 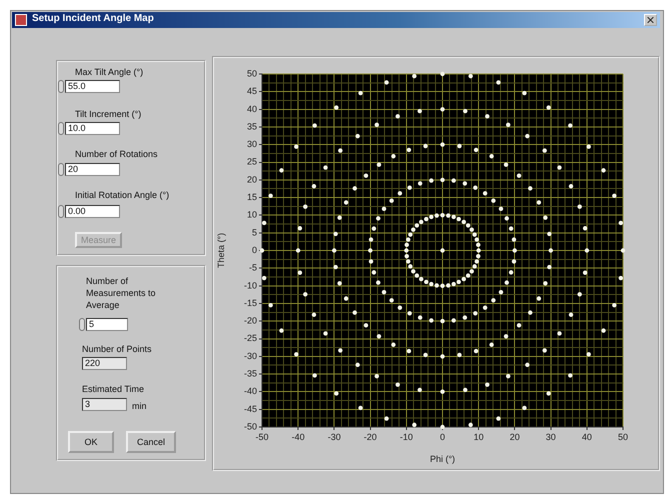 What do you see at coordinates (251, 215) in the screenshot?
I see `y-tick-label: 10` at bounding box center [251, 215].